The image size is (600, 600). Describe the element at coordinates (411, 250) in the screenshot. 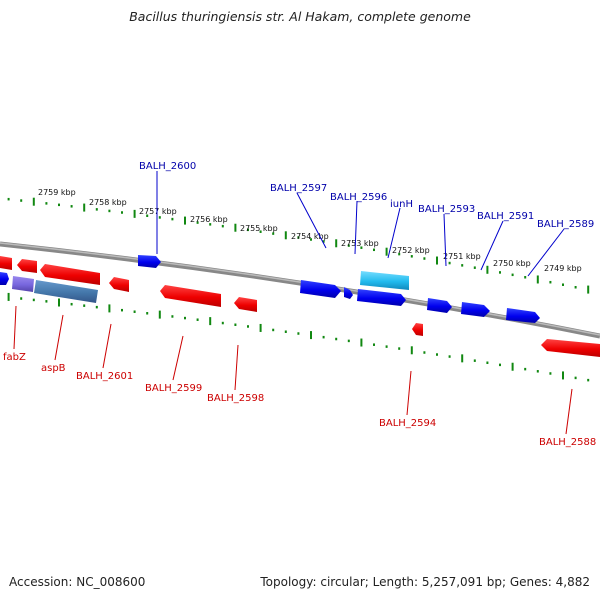

I see `scale-label: 2752 kbp` at that location.